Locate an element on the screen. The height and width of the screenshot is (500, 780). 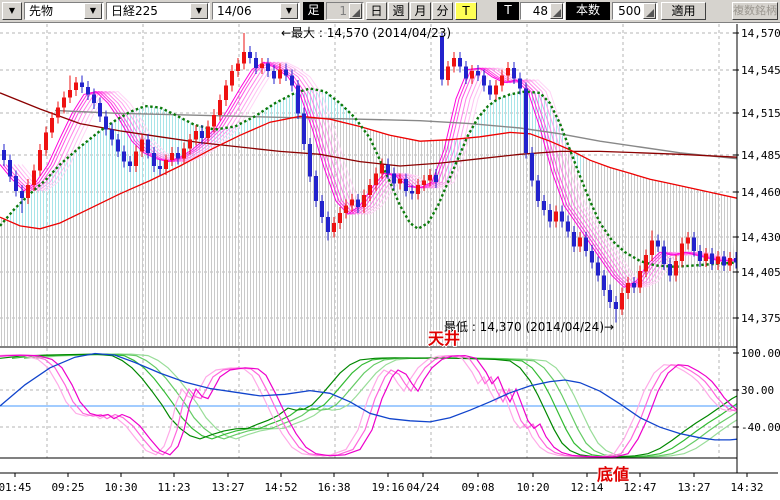
category-value: 先物 is located at coordinates (41, 11).